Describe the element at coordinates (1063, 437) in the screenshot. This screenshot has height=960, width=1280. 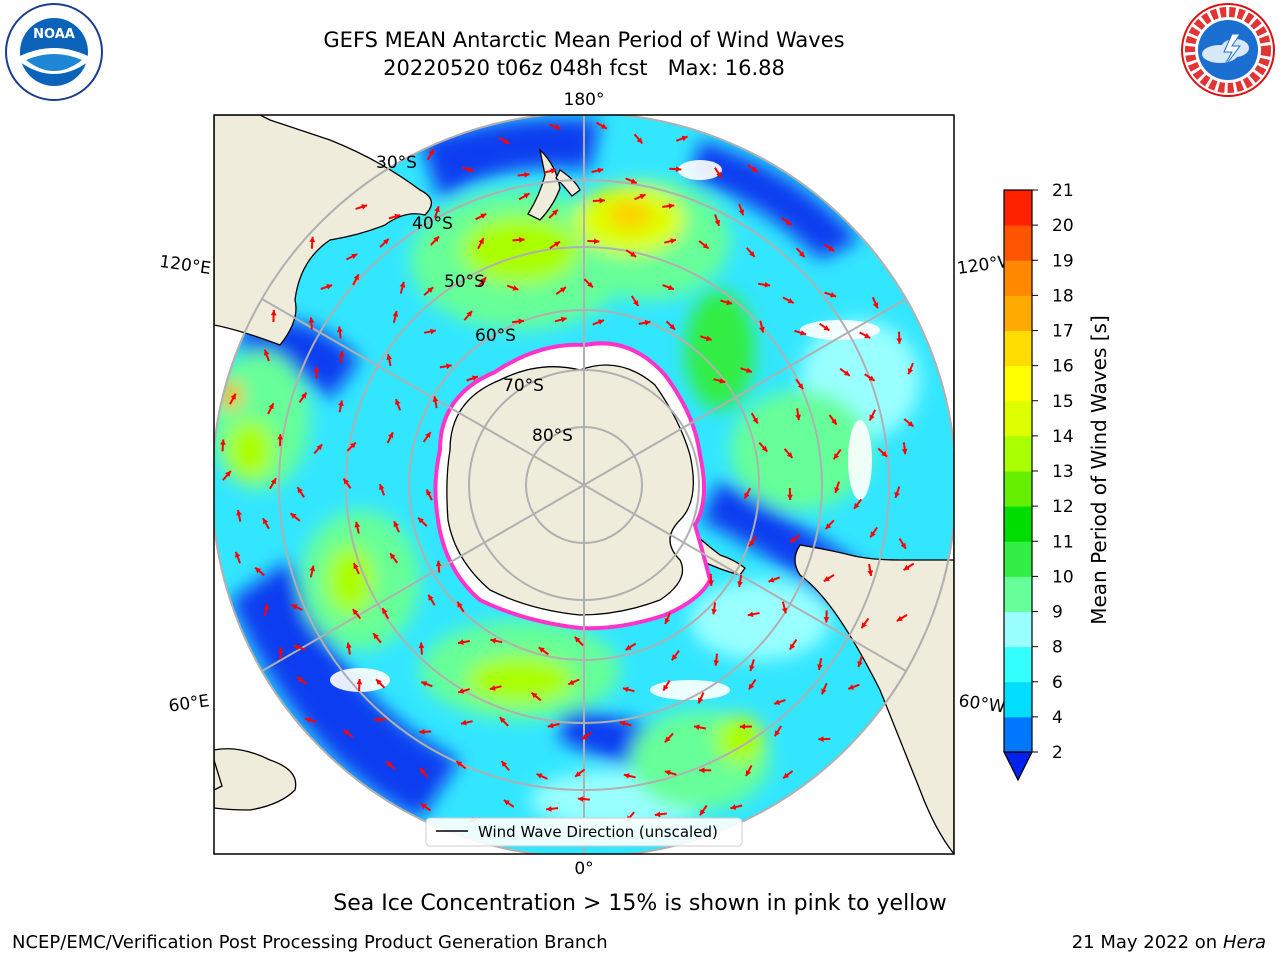
I see `colorbar-tick-label: 14` at that location.